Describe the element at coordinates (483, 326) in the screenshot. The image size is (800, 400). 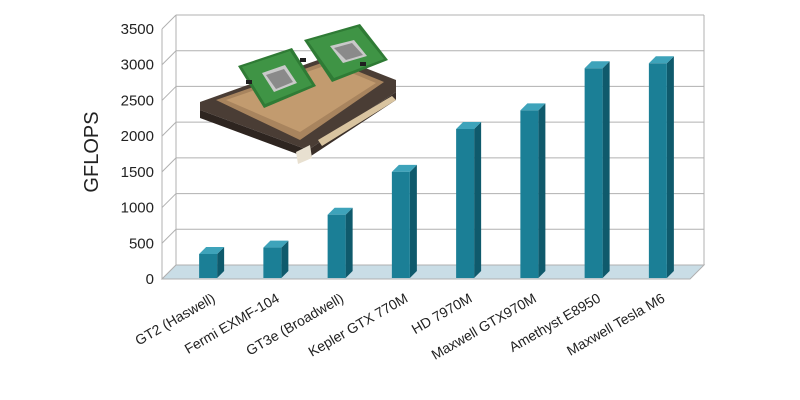
I see `x-tick-label: Maxwell GTX970M` at that location.